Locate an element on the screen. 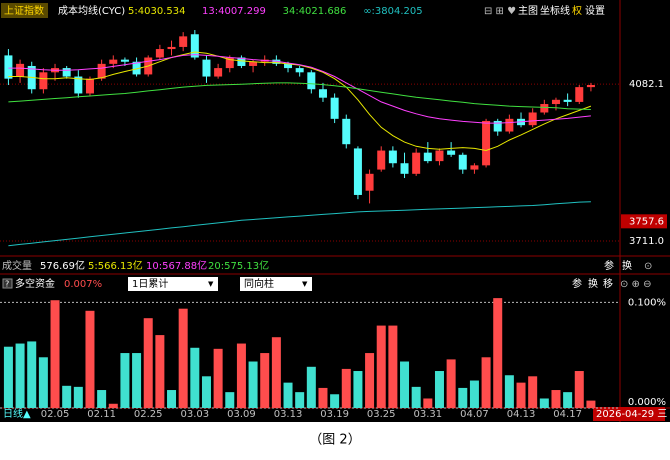  tool-button: 主图 is located at coordinates (528, 11).